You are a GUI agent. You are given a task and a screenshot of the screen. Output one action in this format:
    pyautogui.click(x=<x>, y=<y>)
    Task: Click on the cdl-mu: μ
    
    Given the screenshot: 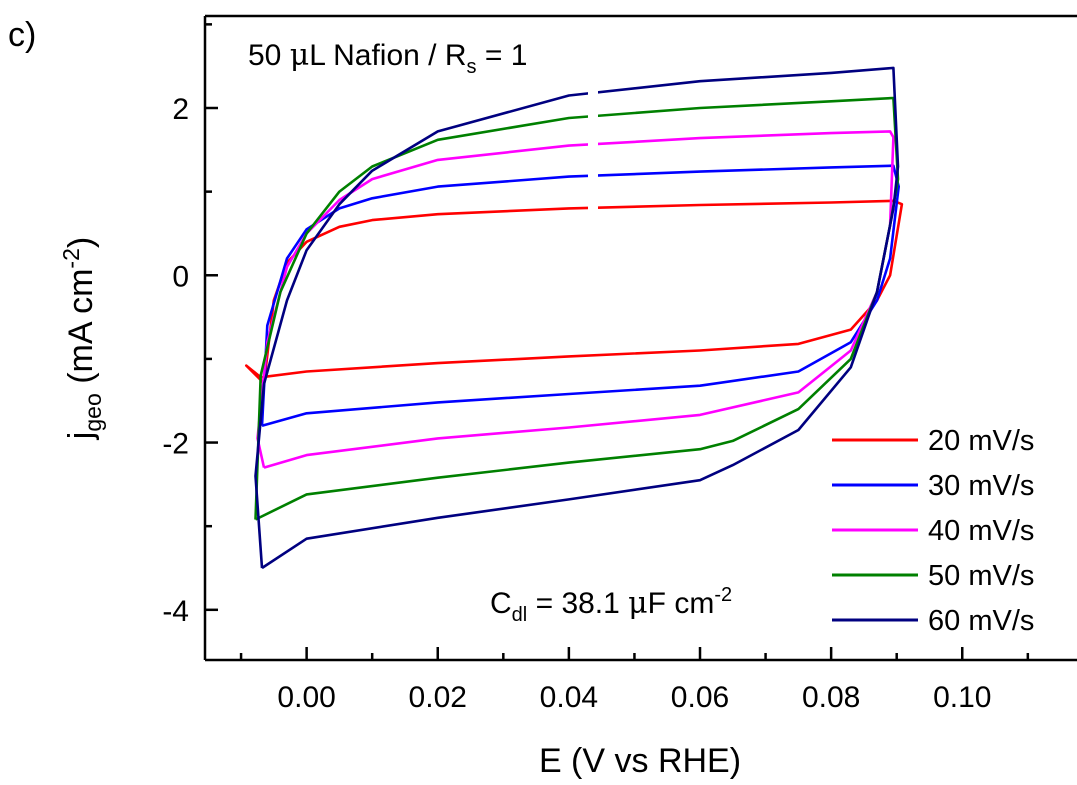 What is the action you would take?
    pyautogui.click(x=638, y=603)
    